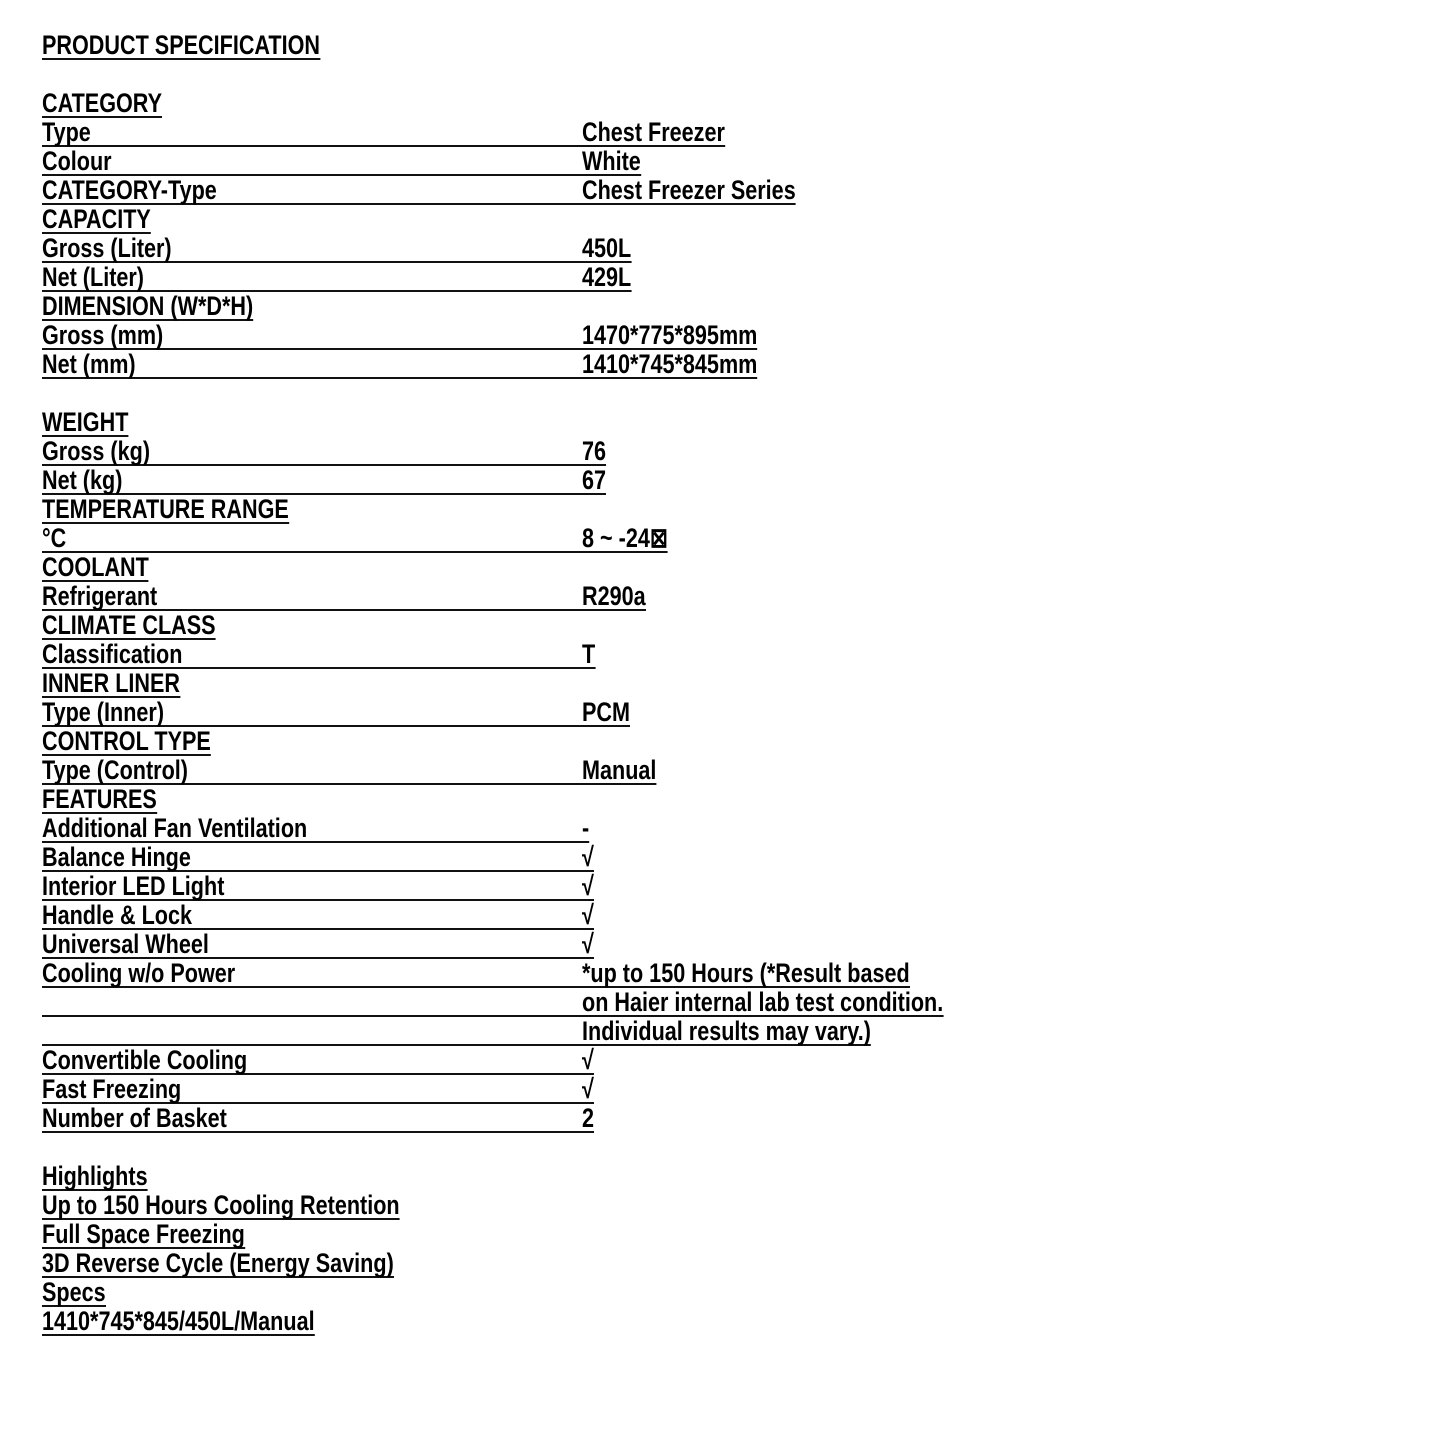 Image resolution: width=1440 pixels, height=1440 pixels. Describe the element at coordinates (115, 770) in the screenshot. I see `spec-label: Type (Control)` at that location.